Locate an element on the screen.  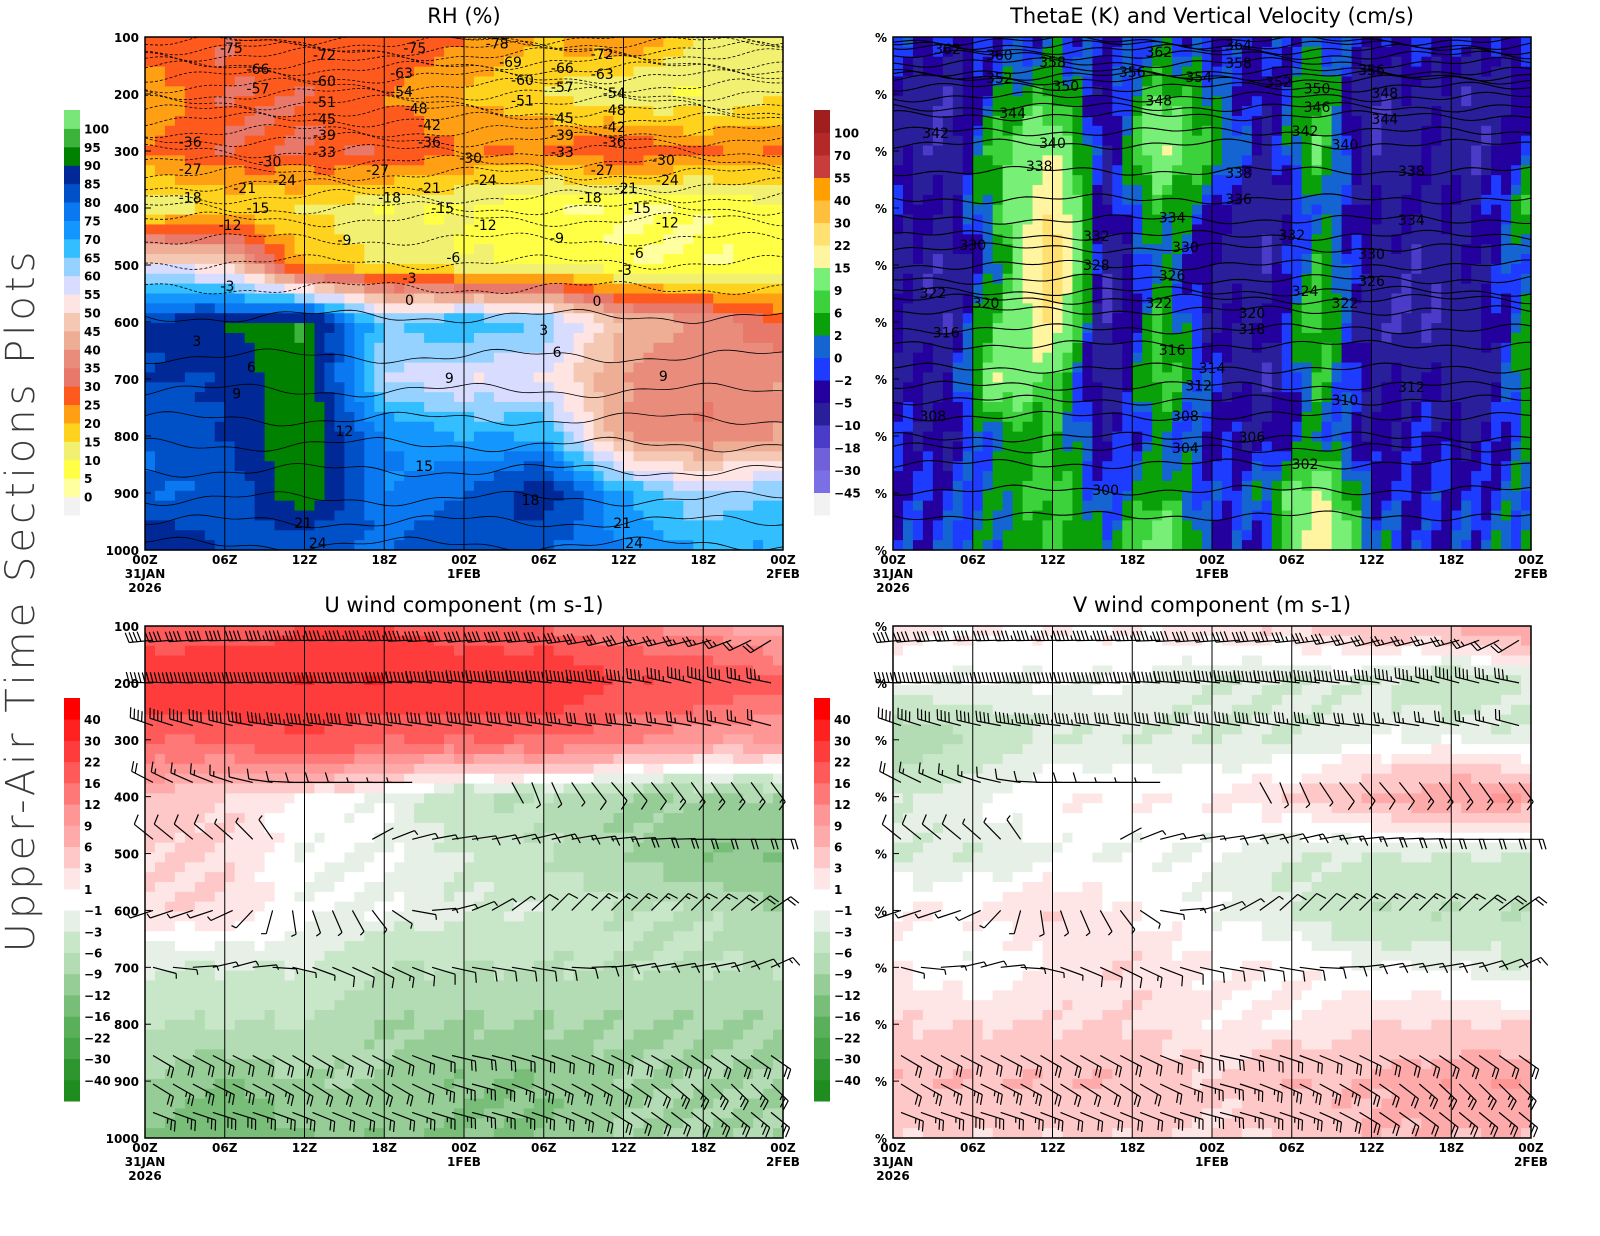
colorbar-swatch is located at coordinates (72, 469).